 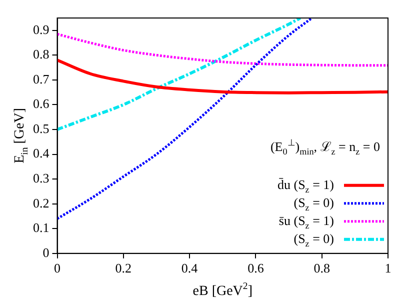 What do you see at coordinates (46, 252) in the screenshot?
I see `y-tick-label: 0` at bounding box center [46, 252].